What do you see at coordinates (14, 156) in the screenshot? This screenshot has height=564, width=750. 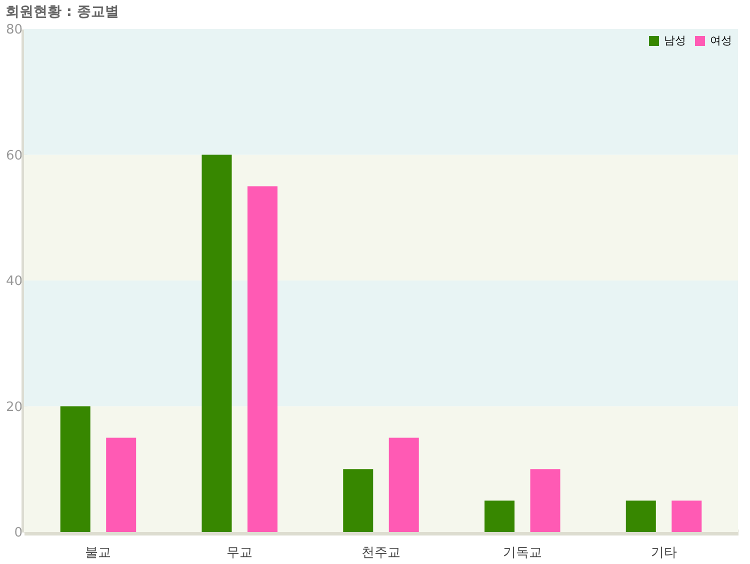 I see `y-tick-label: 60` at bounding box center [14, 156].